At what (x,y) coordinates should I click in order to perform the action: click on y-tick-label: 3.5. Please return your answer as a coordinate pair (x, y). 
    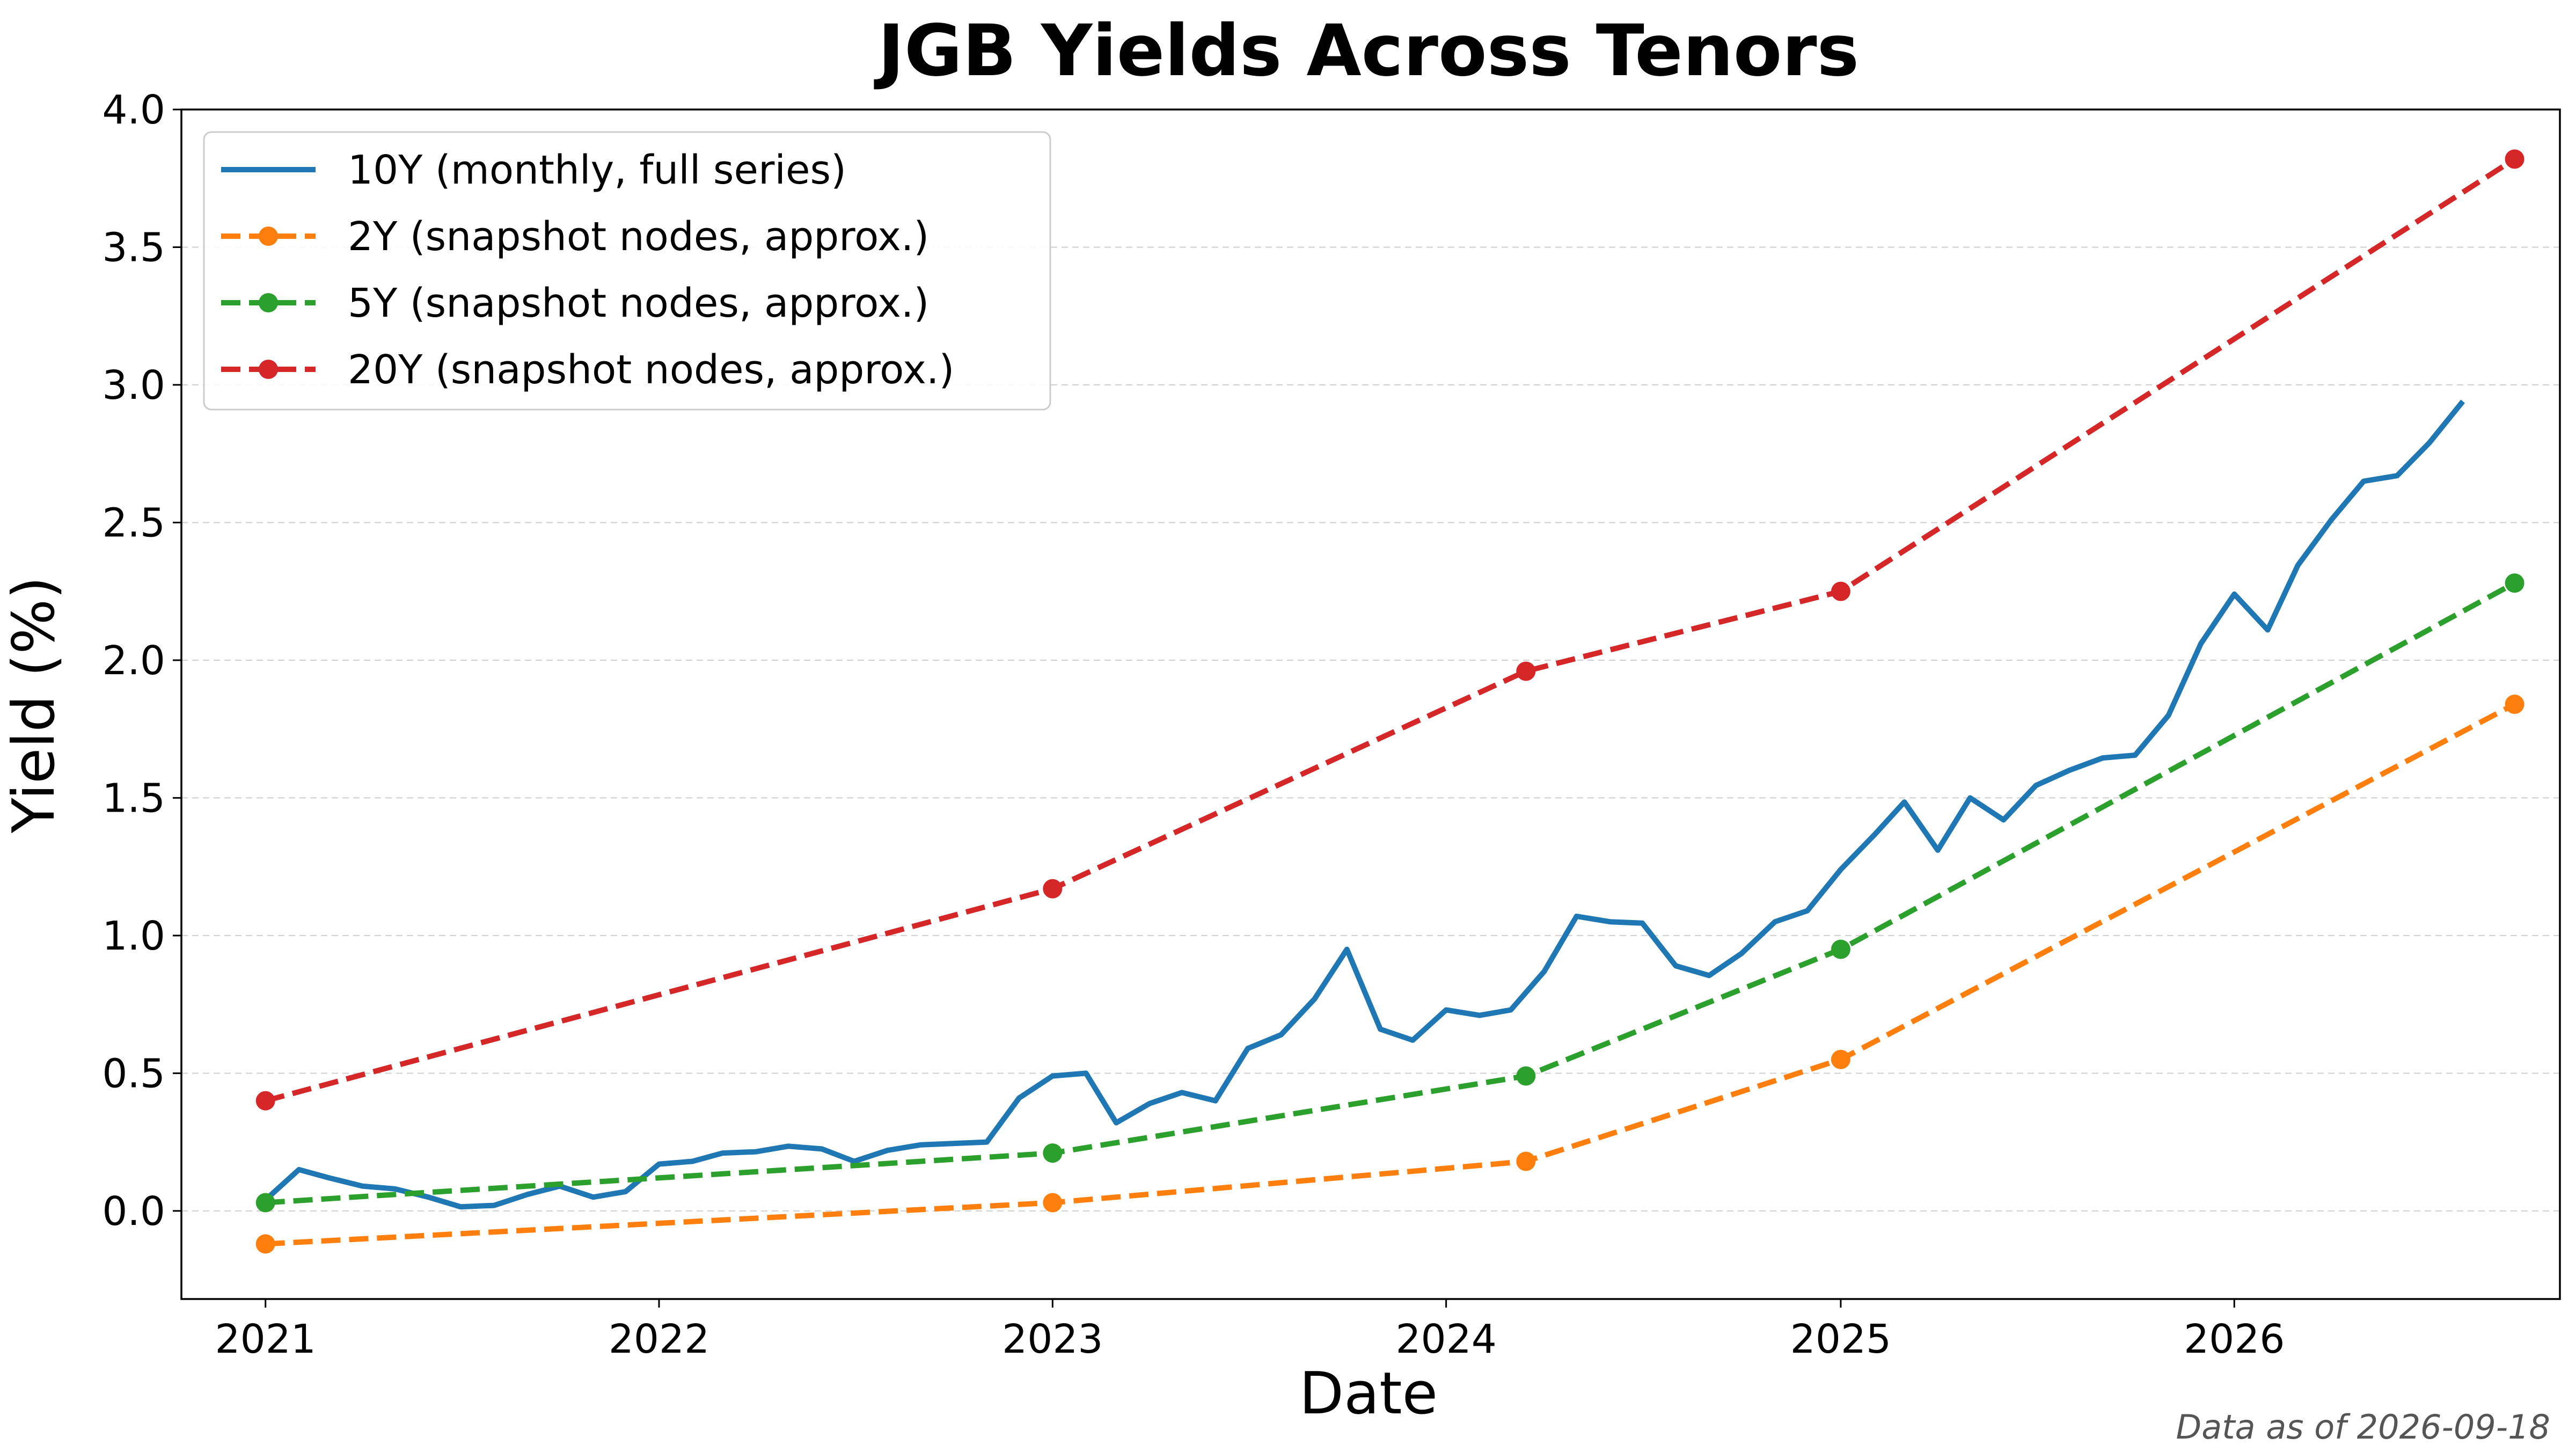
    Looking at the image, I should click on (133, 247).